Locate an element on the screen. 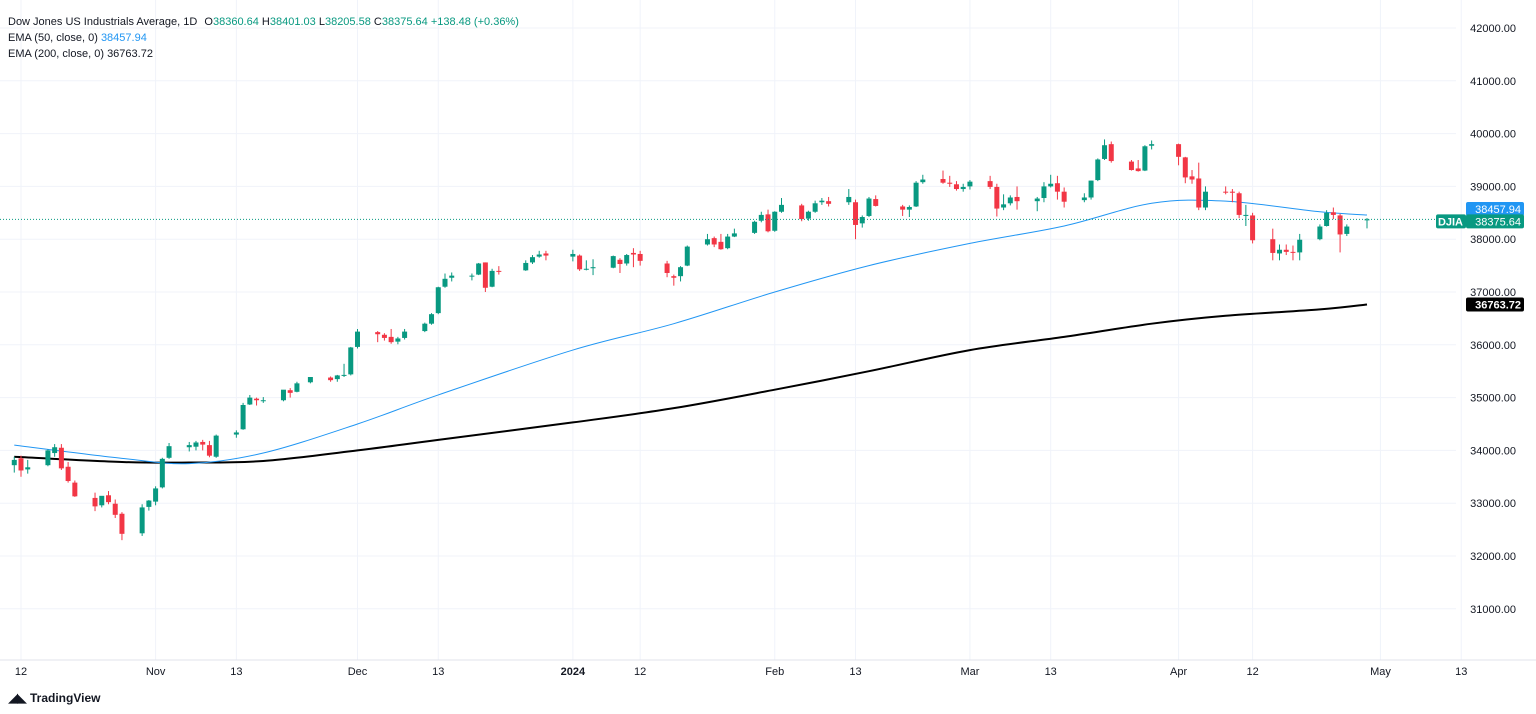 The image size is (1536, 714). tradingview-brand: ◢◣ TradingView is located at coordinates (54, 698).